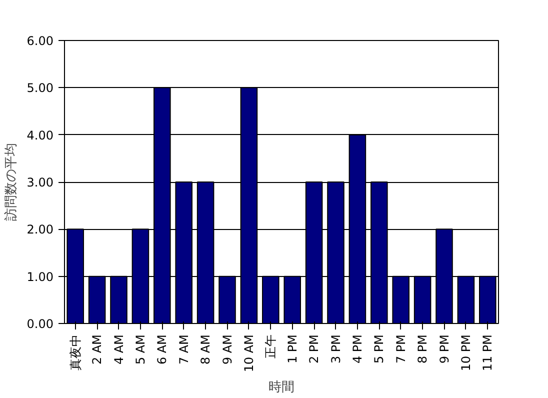  What do you see at coordinates (119, 349) in the screenshot?
I see `x-tick-label: 4 AM` at bounding box center [119, 349].